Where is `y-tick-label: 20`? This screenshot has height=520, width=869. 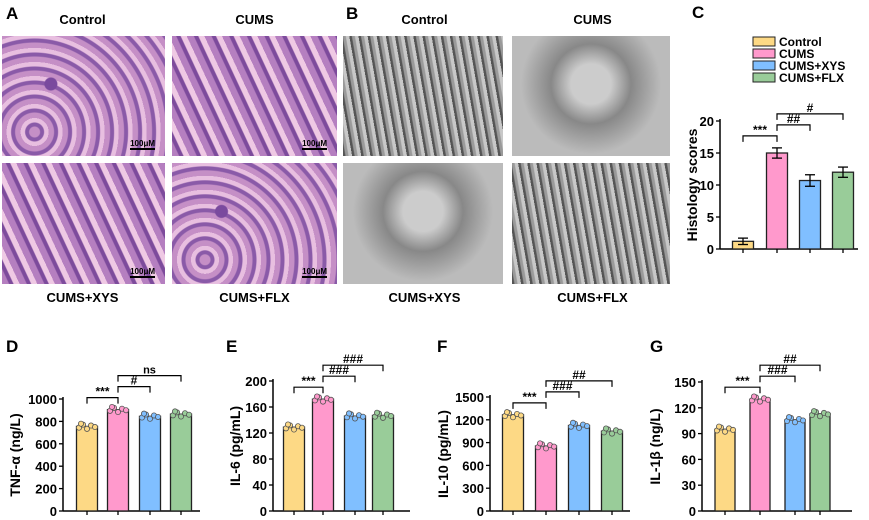
y-tick-label: 20 is located at coordinates (707, 121).